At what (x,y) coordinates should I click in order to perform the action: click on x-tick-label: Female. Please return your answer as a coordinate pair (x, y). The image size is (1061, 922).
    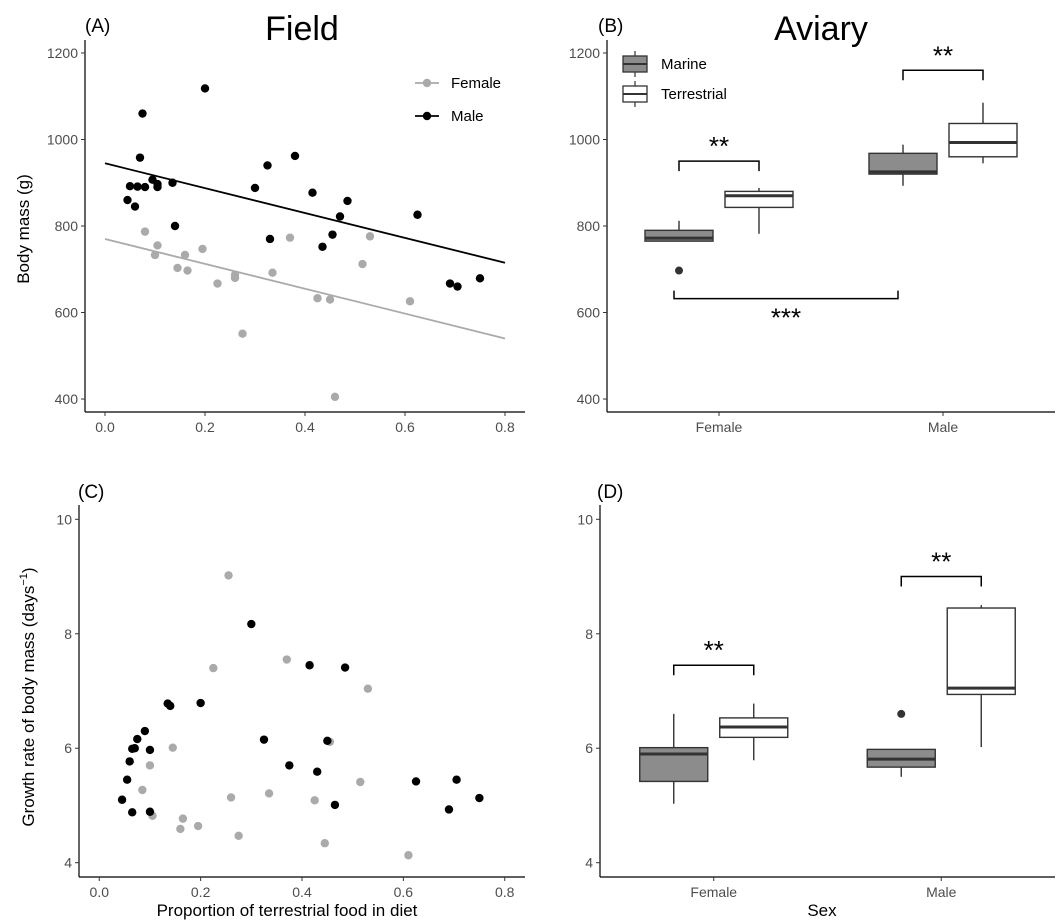
    Looking at the image, I should click on (719, 427).